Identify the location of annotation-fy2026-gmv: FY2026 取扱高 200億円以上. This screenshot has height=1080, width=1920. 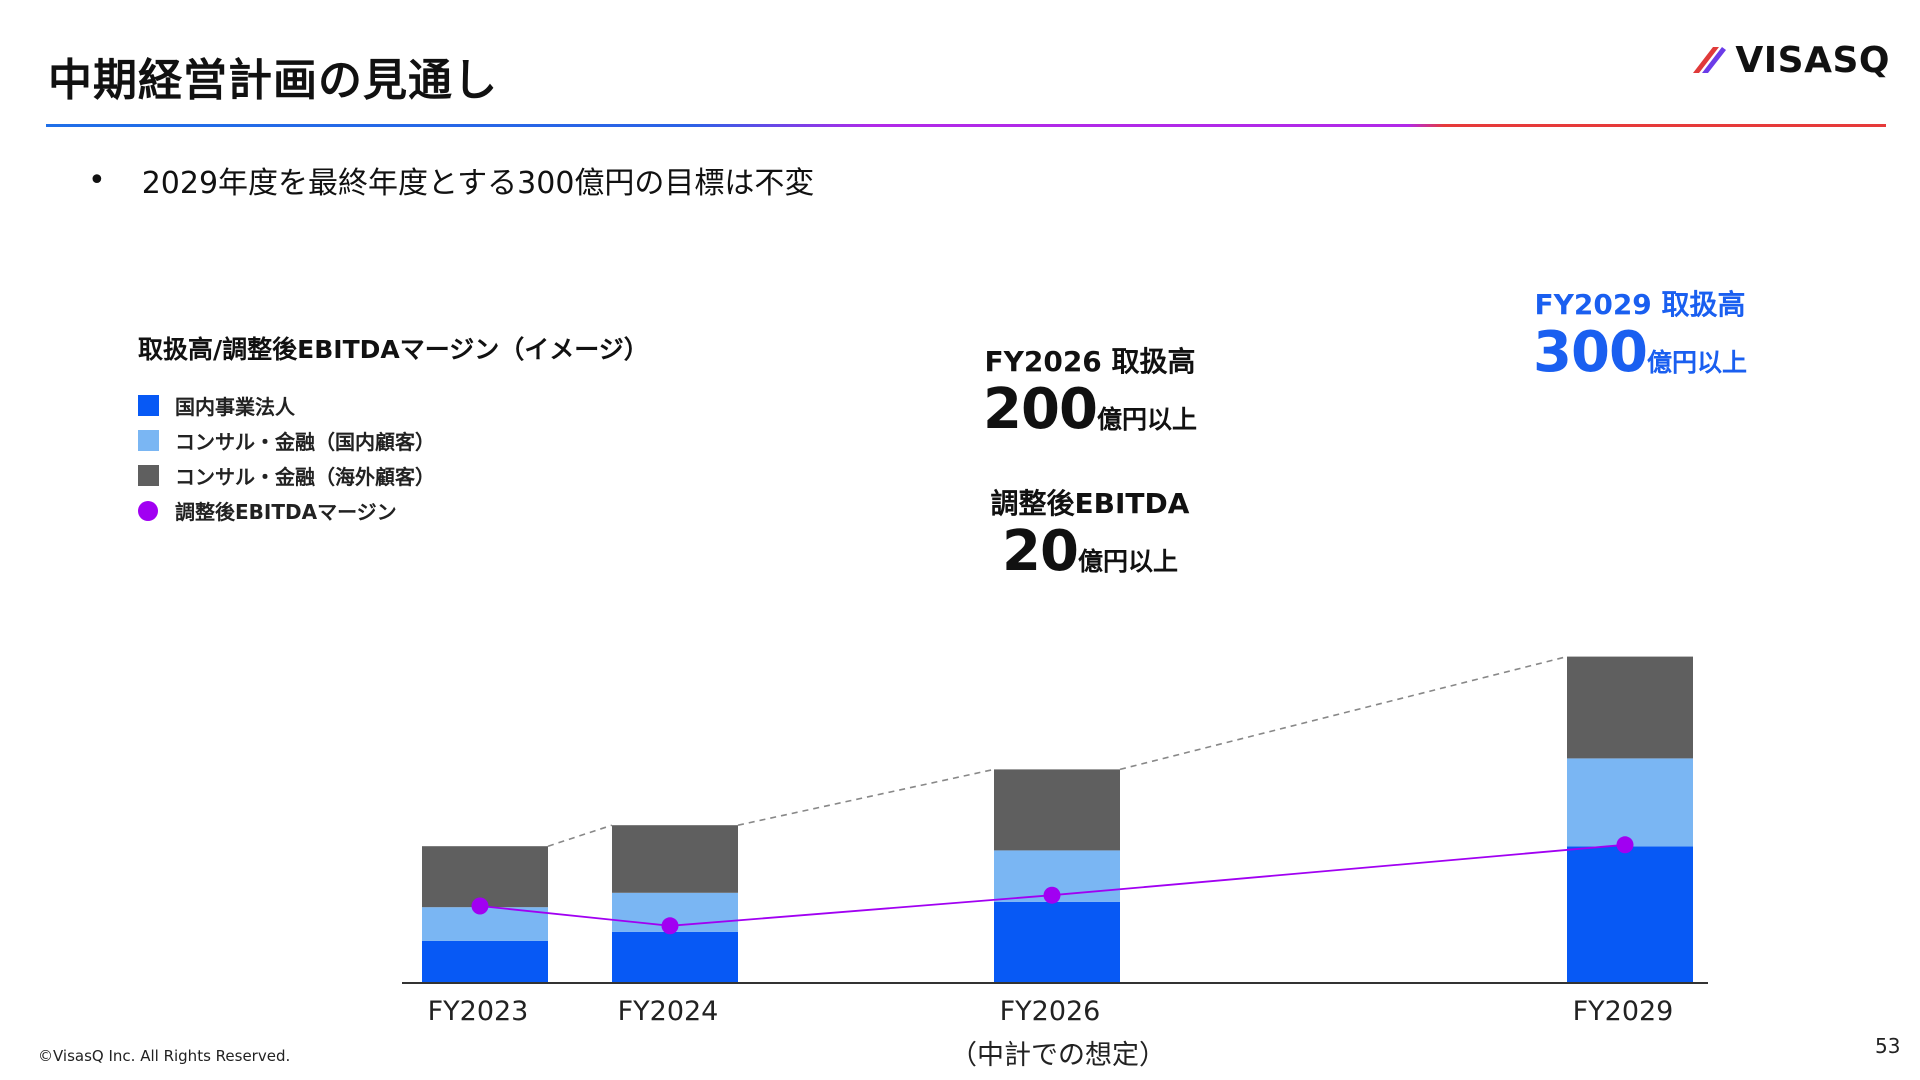
(1090, 390).